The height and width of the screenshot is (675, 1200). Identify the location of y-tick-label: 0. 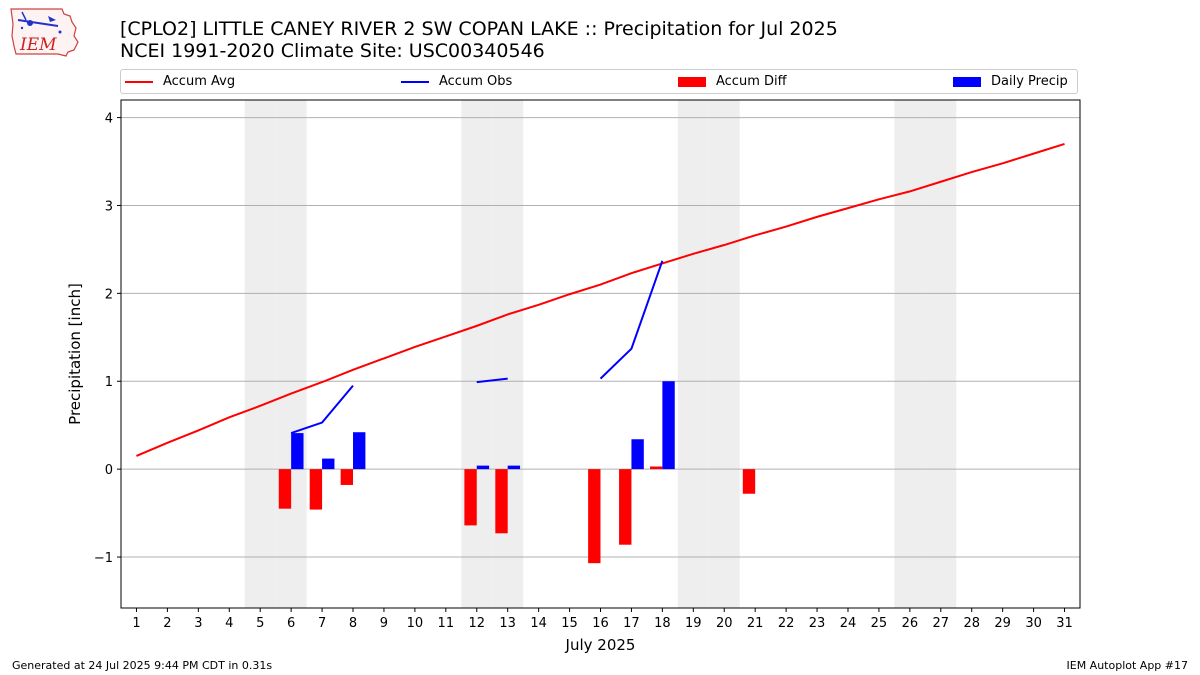
(109, 470).